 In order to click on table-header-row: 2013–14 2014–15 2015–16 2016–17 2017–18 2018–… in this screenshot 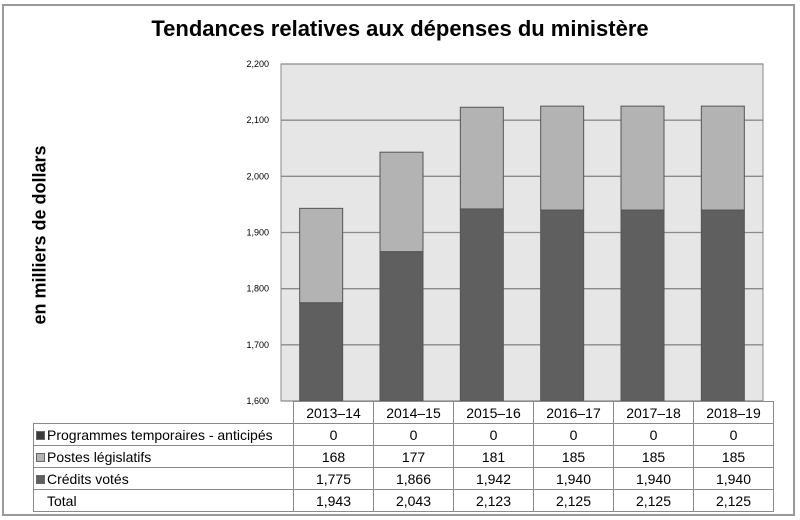, I will do `click(403, 412)`.